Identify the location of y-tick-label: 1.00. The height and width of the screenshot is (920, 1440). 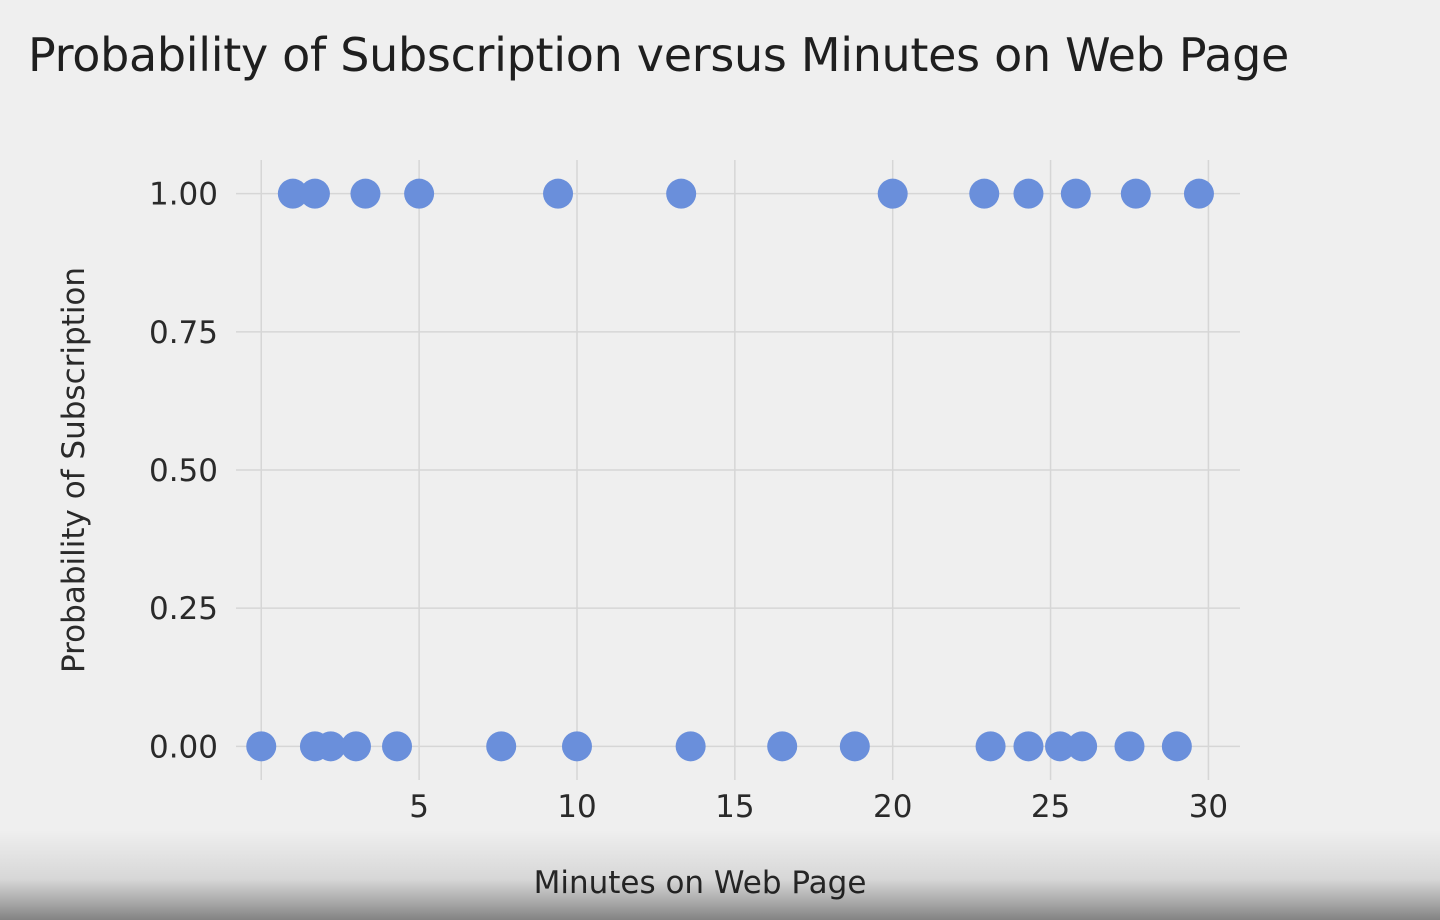
(183, 195).